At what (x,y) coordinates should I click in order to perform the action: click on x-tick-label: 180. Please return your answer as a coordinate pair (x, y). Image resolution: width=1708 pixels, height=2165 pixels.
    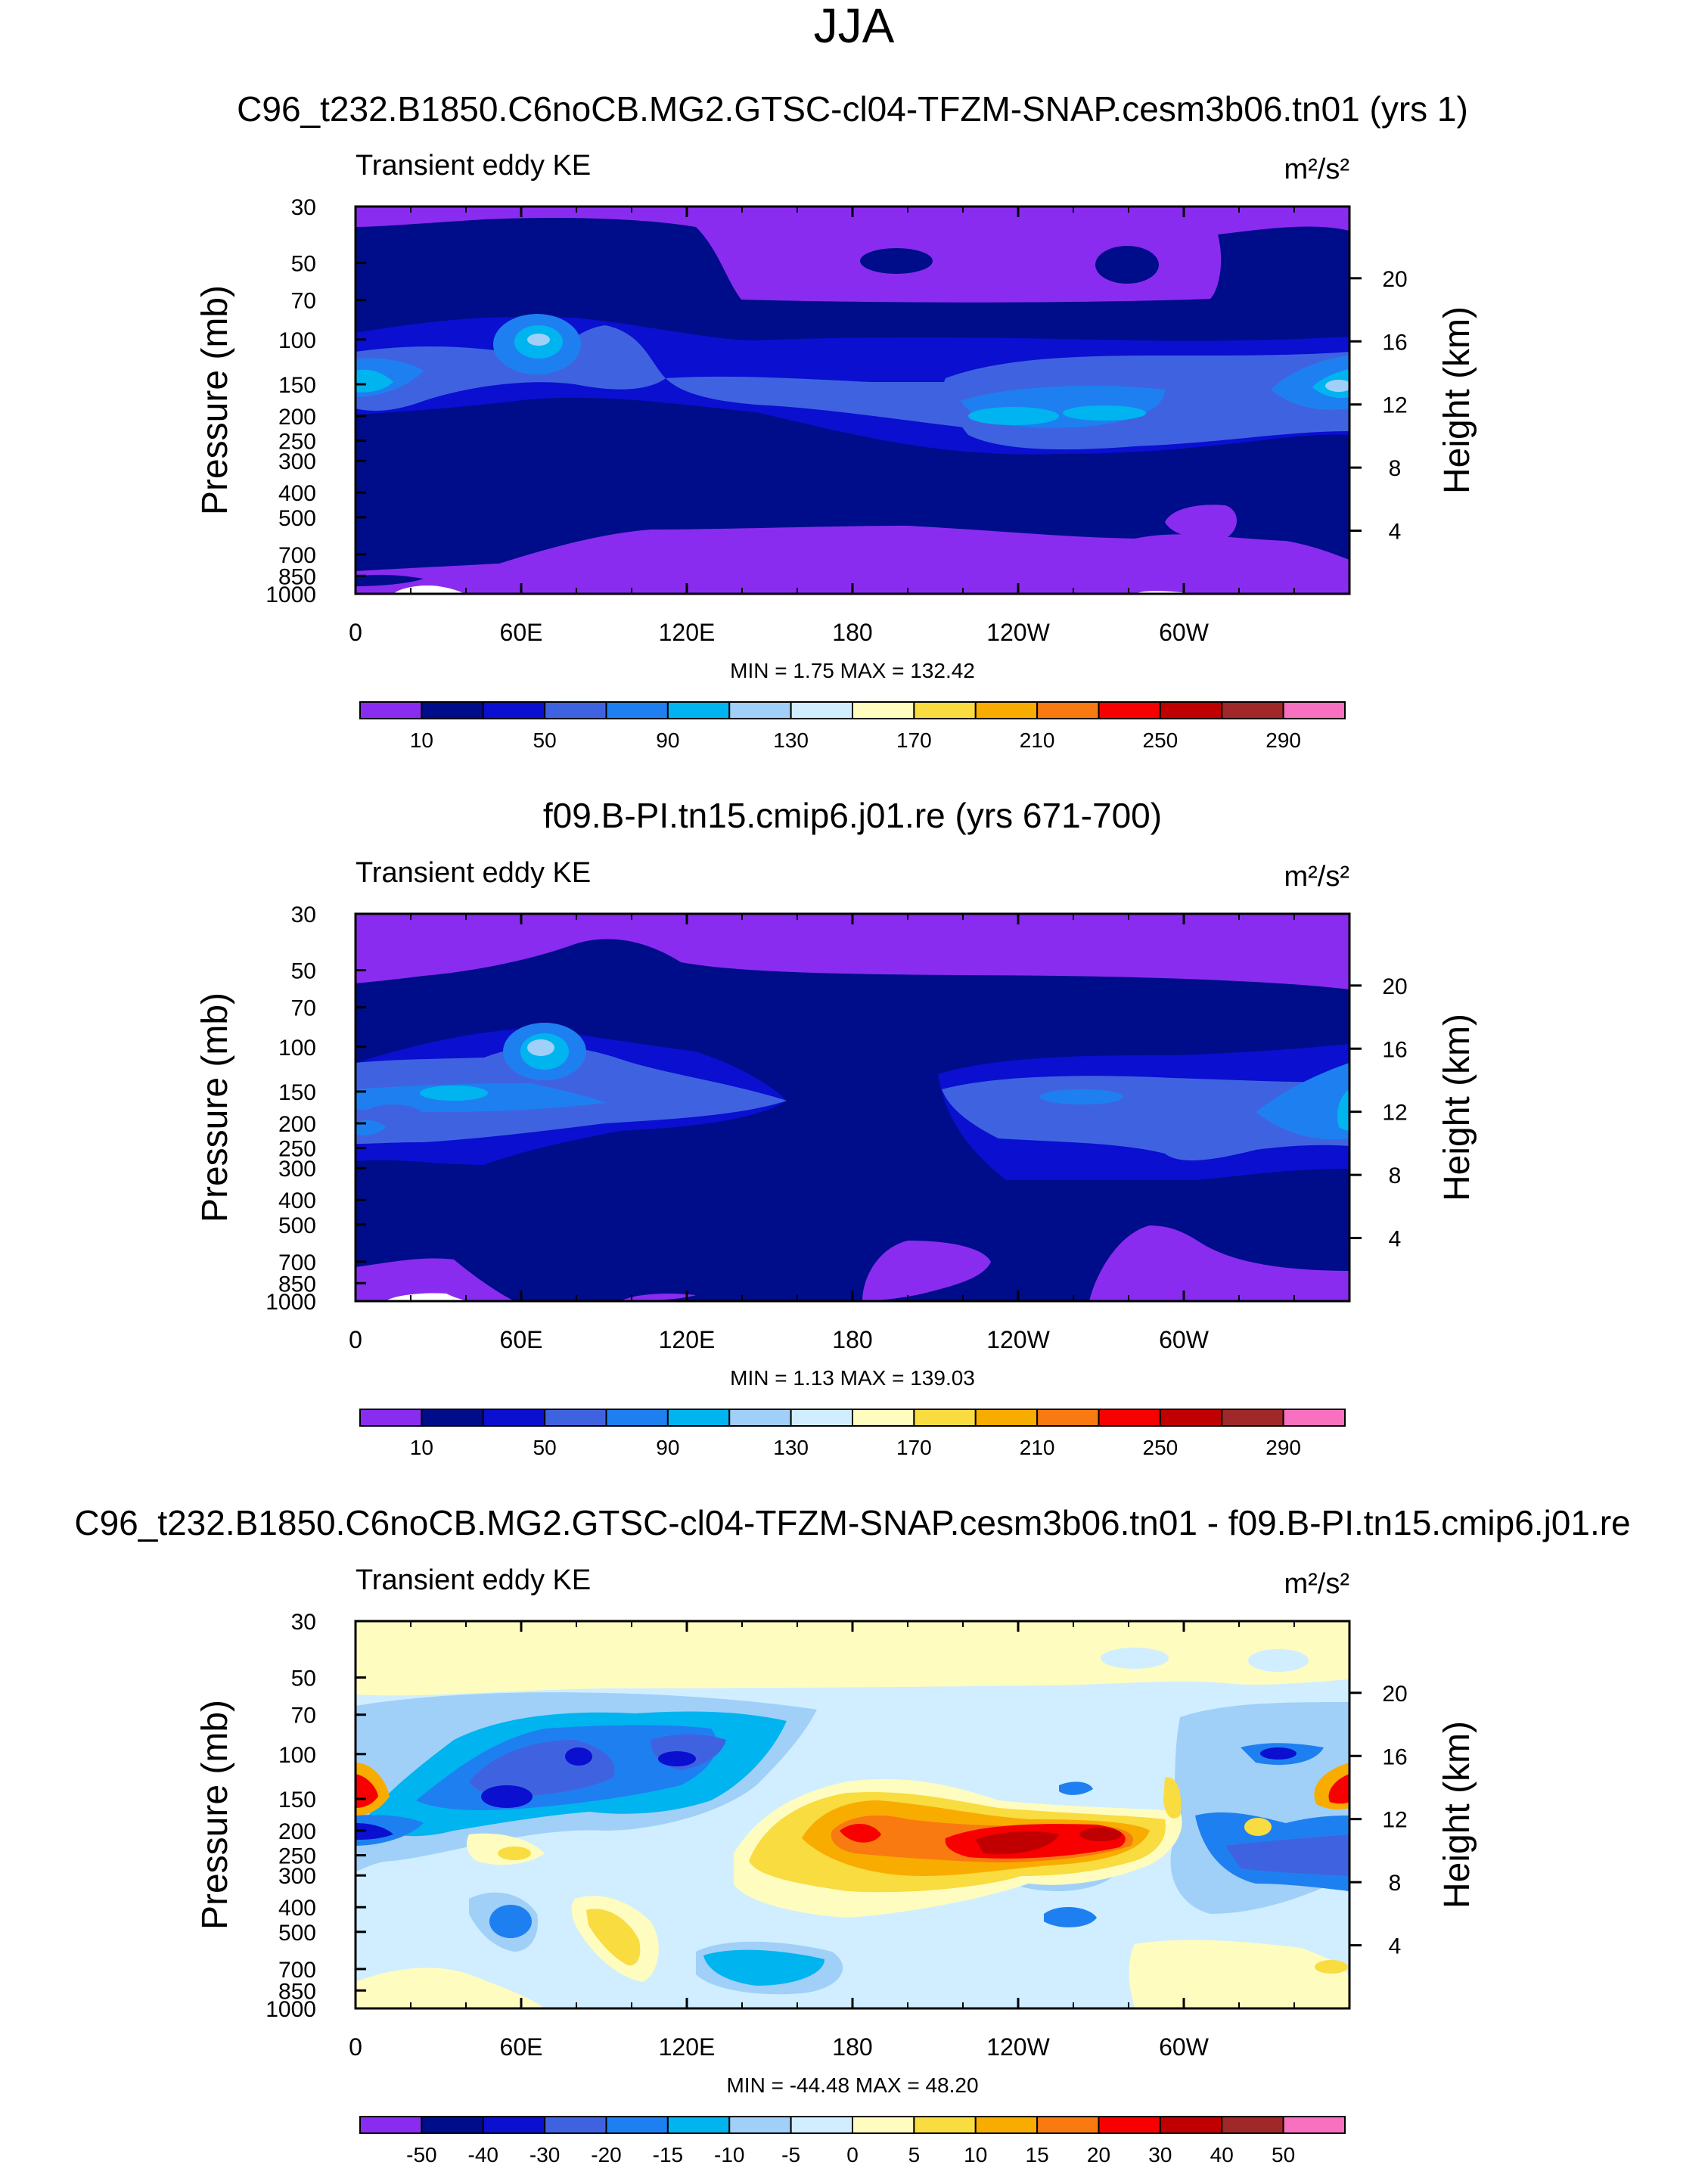
    Looking at the image, I should click on (852, 2047).